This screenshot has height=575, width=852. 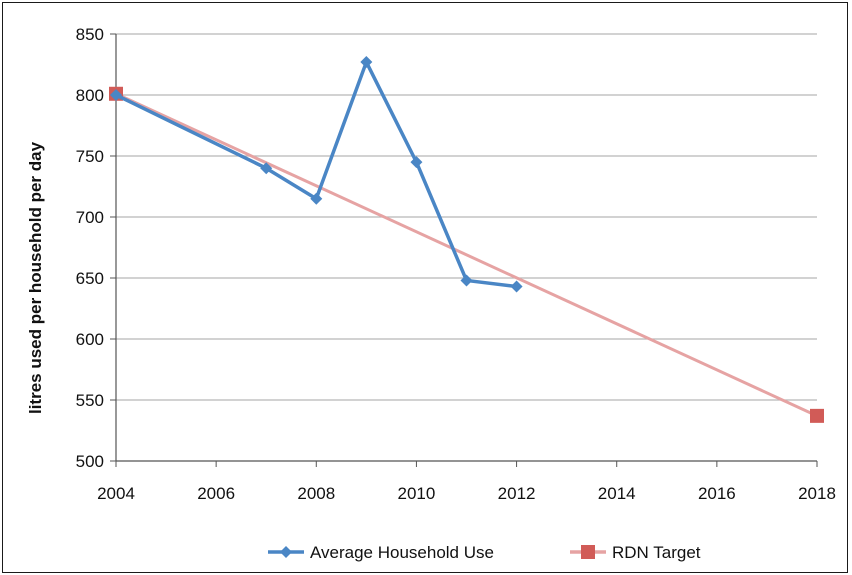 I want to click on x-tick-label-2008: 2008, so click(x=316, y=493).